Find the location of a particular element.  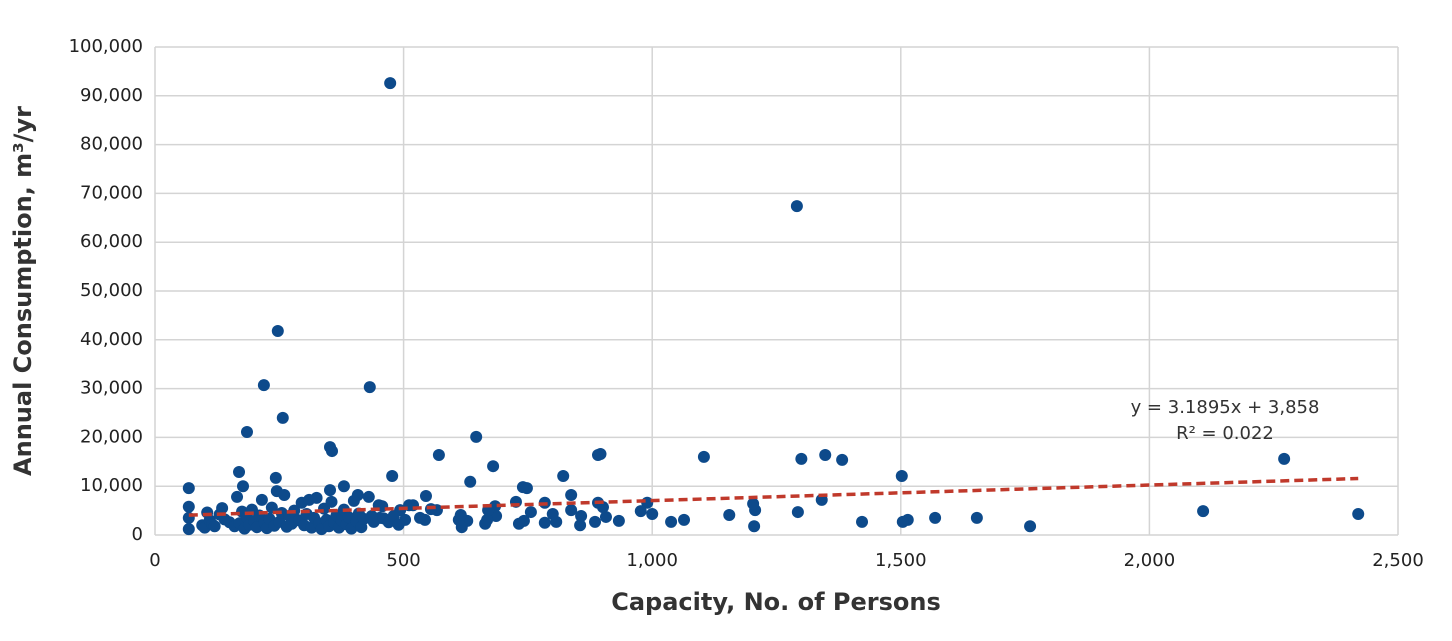

y-tick-label: 90,000 is located at coordinates (111, 95).